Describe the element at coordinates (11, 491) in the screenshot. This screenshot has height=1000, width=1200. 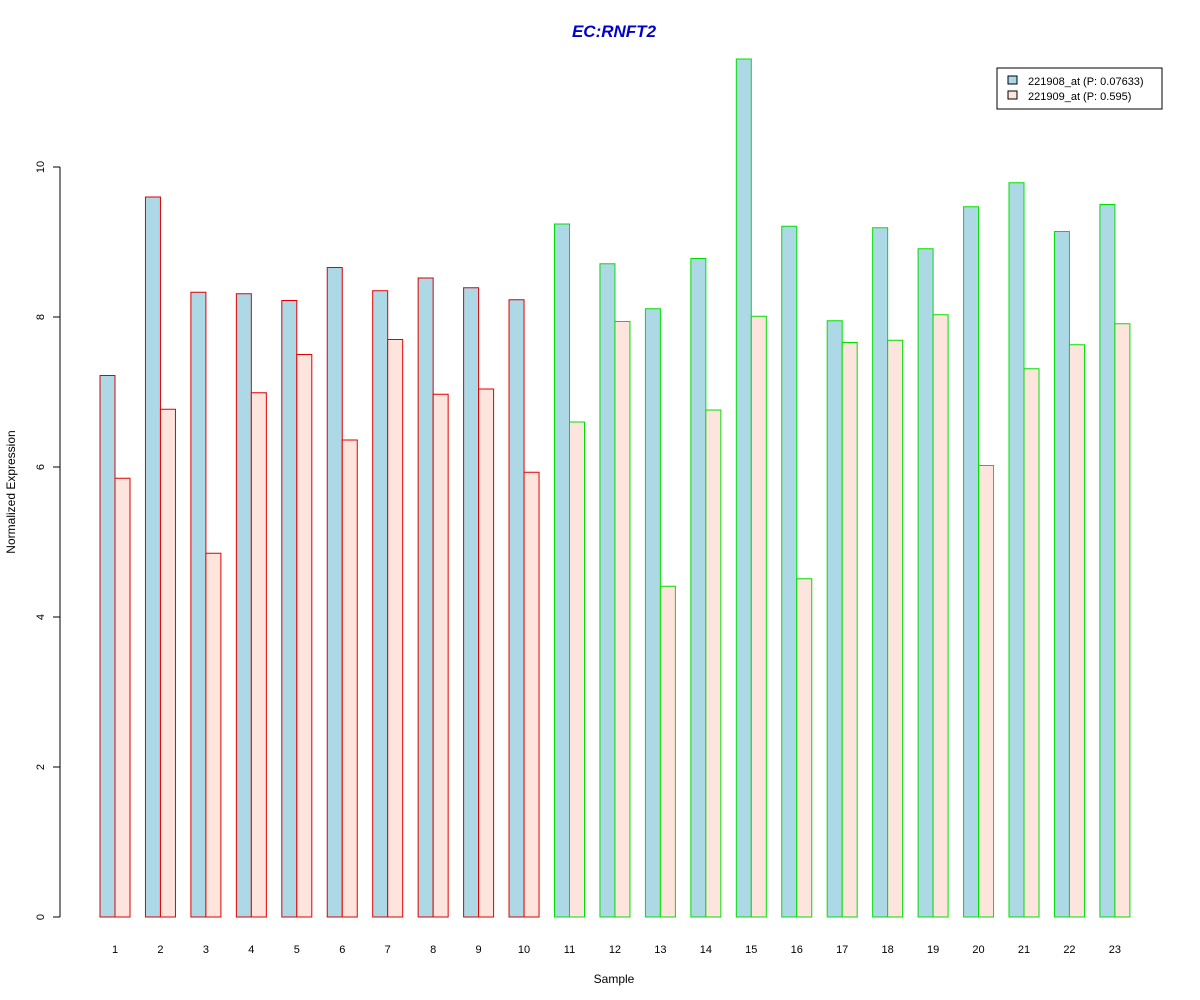
I see `y-axis-title: Normalized Expression` at that location.